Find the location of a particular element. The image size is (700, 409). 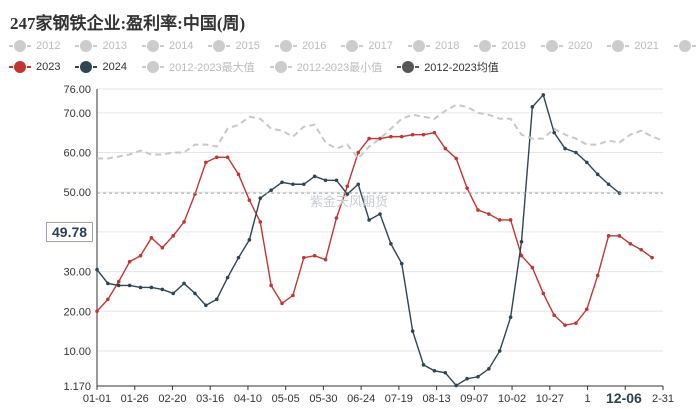

y-tick-label: 76.00 is located at coordinates (77, 90).